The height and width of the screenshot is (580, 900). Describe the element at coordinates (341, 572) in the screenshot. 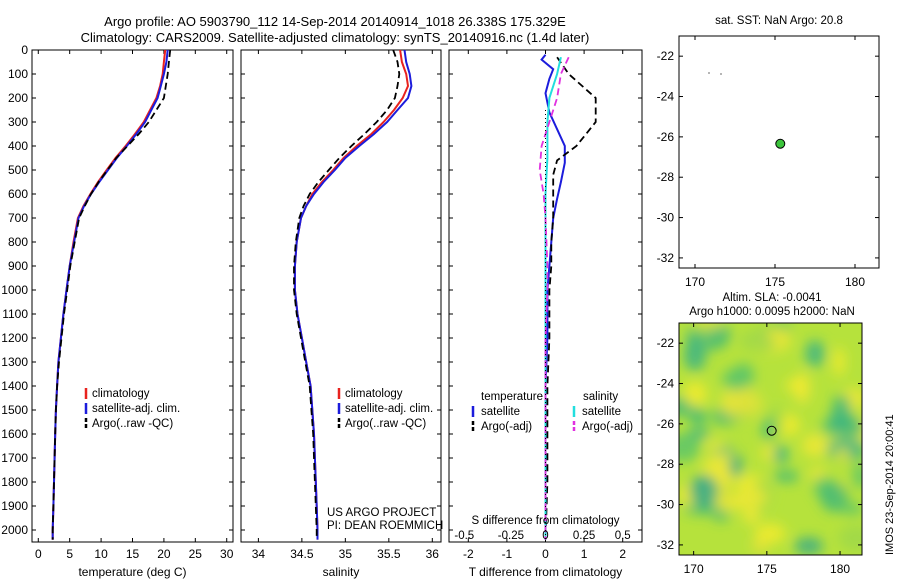

I see `salinity-xlabel: salinity` at that location.